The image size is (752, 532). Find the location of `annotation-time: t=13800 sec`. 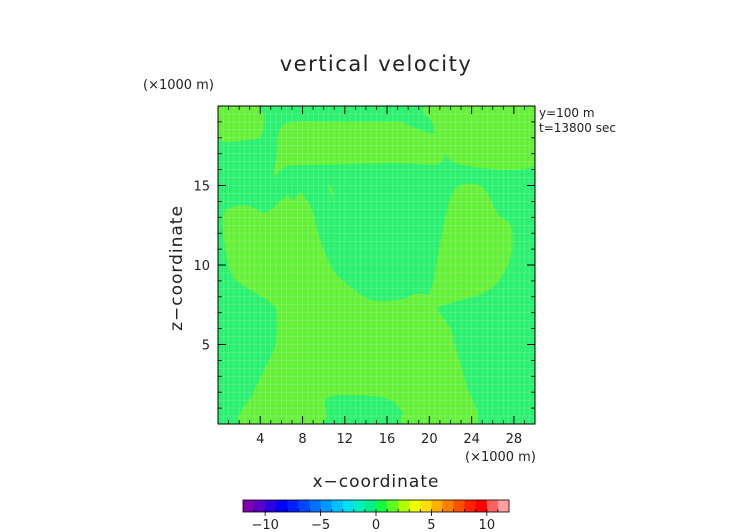

annotation-time: t=13800 sec is located at coordinates (577, 128).